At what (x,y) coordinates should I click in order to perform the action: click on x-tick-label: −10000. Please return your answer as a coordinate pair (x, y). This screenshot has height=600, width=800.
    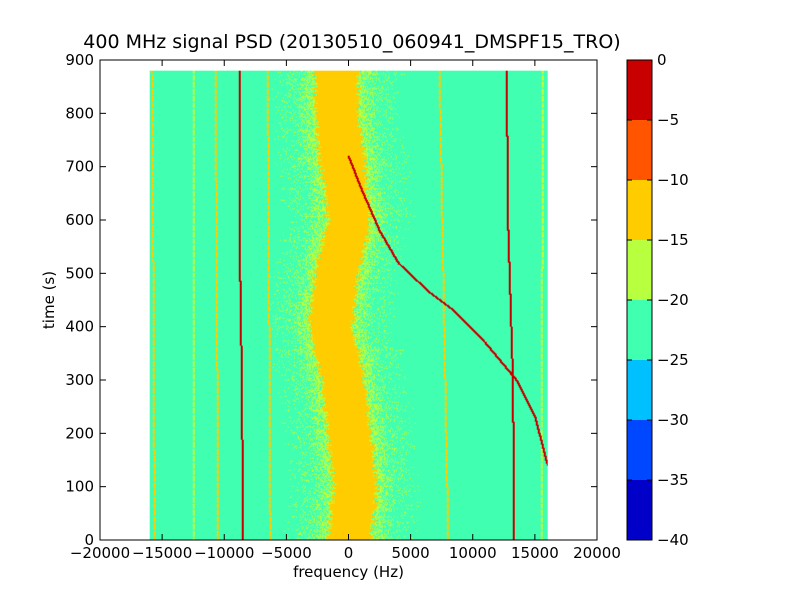
    Looking at the image, I should click on (224, 553).